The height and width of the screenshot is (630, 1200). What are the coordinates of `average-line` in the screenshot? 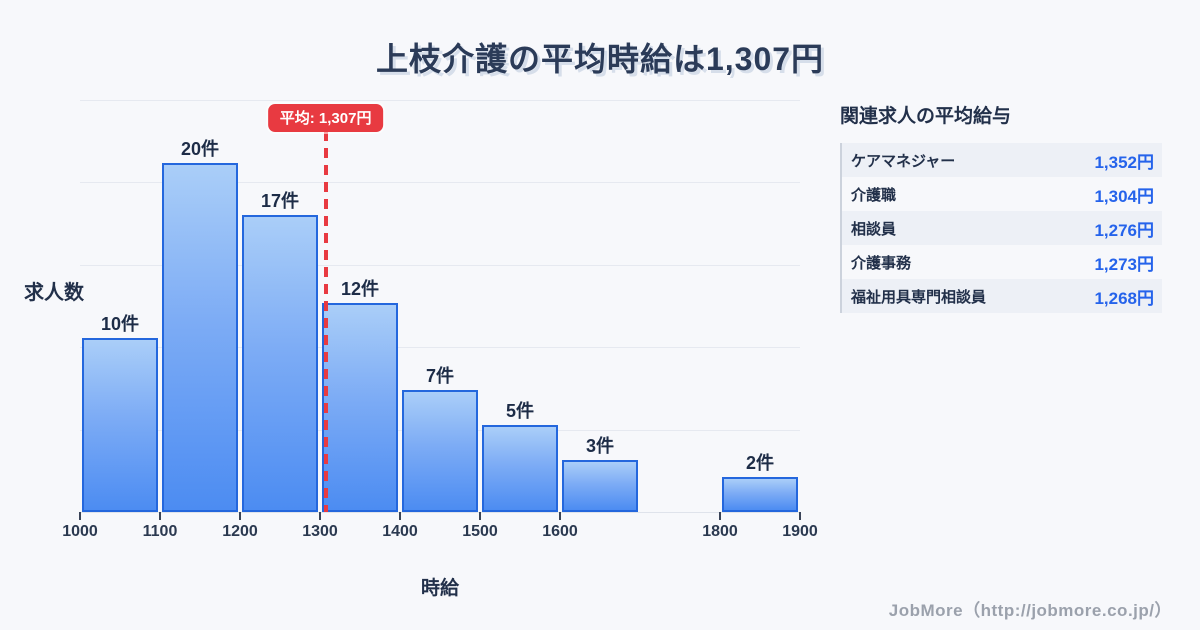 It's located at (325, 321).